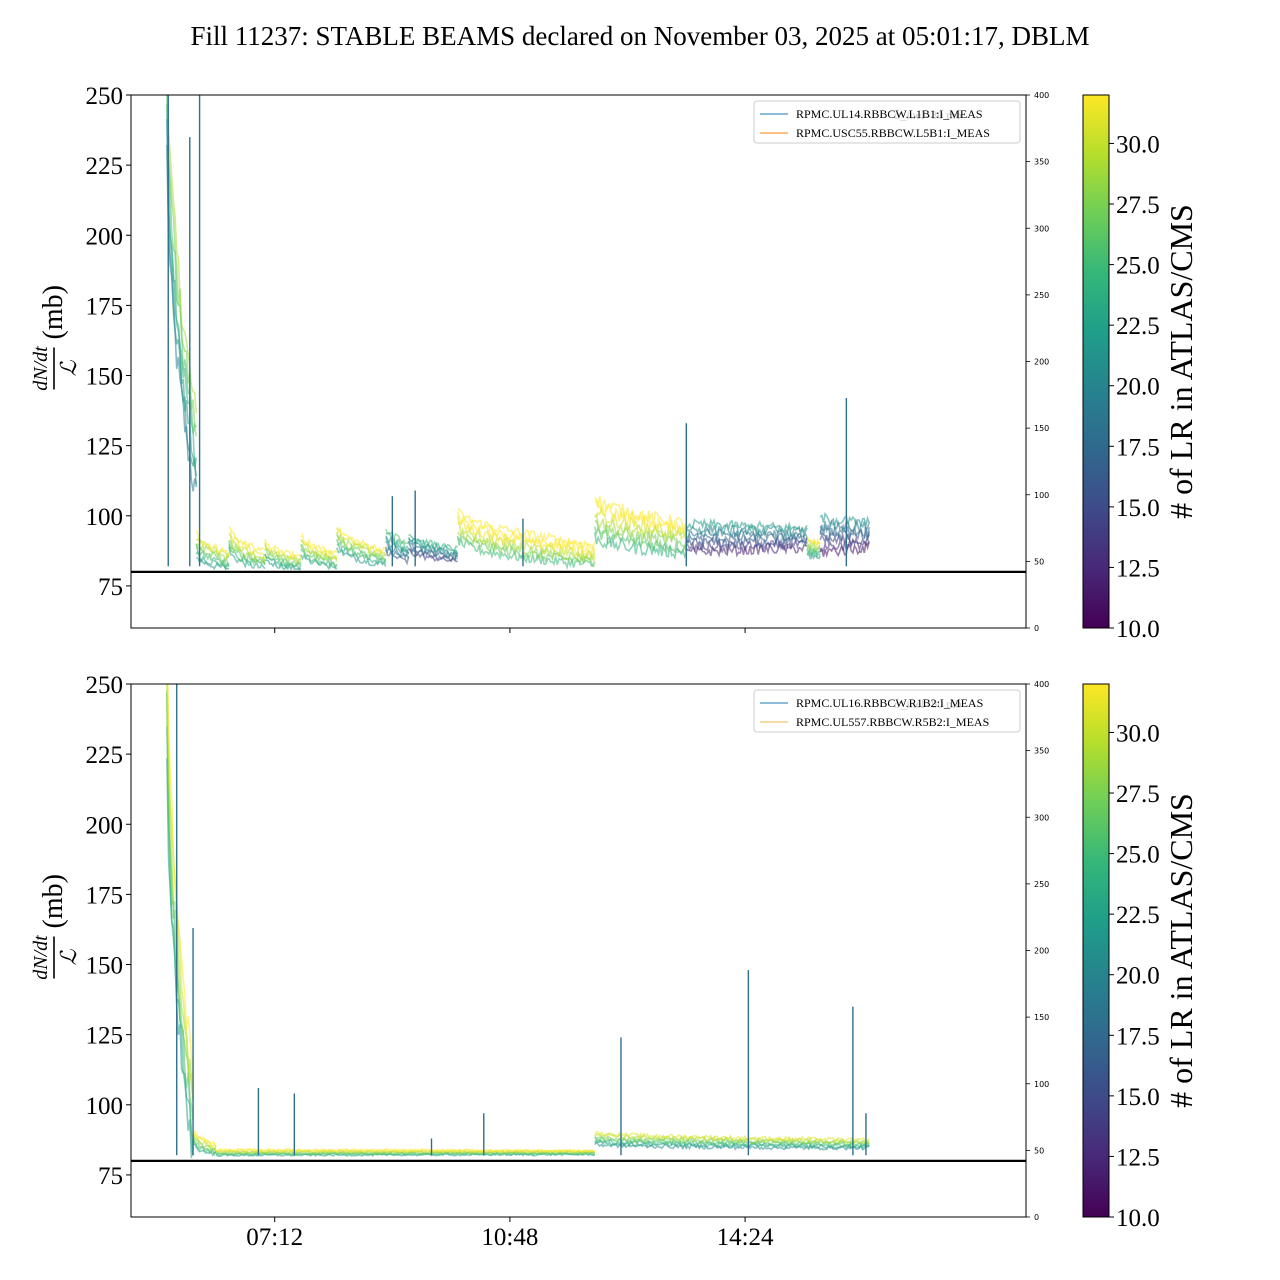  I want to click on colorbar-tick-label: 17.5, so click(1138, 1036).